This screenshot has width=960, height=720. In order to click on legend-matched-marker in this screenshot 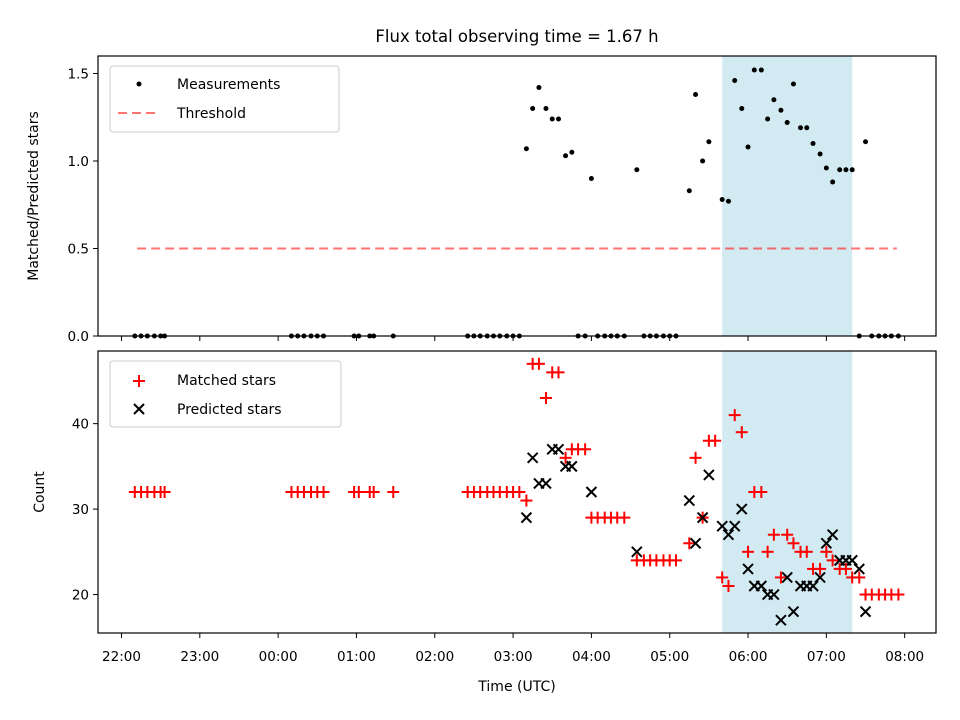, I will do `click(139, 381)`.